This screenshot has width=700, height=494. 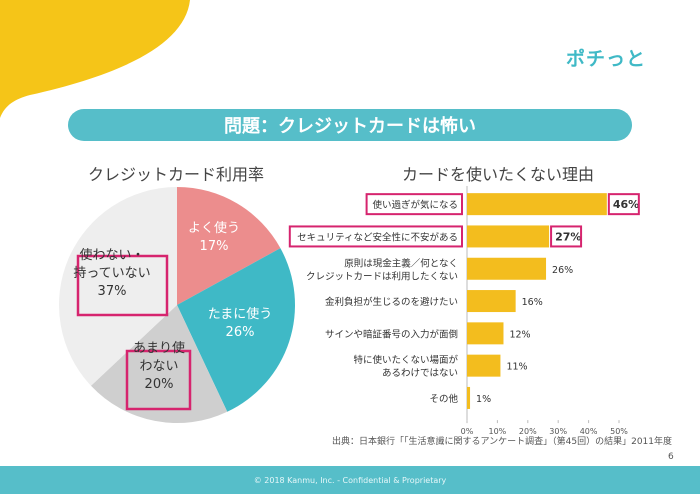 I want to click on page-number: 6, so click(x=671, y=457).